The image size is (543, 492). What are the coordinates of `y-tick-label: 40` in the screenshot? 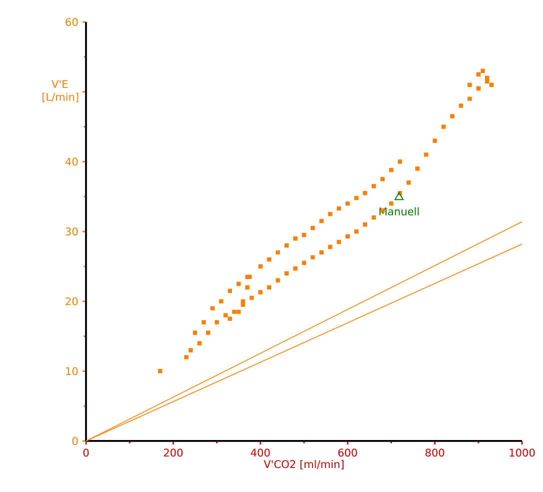 It's located at (71, 162).